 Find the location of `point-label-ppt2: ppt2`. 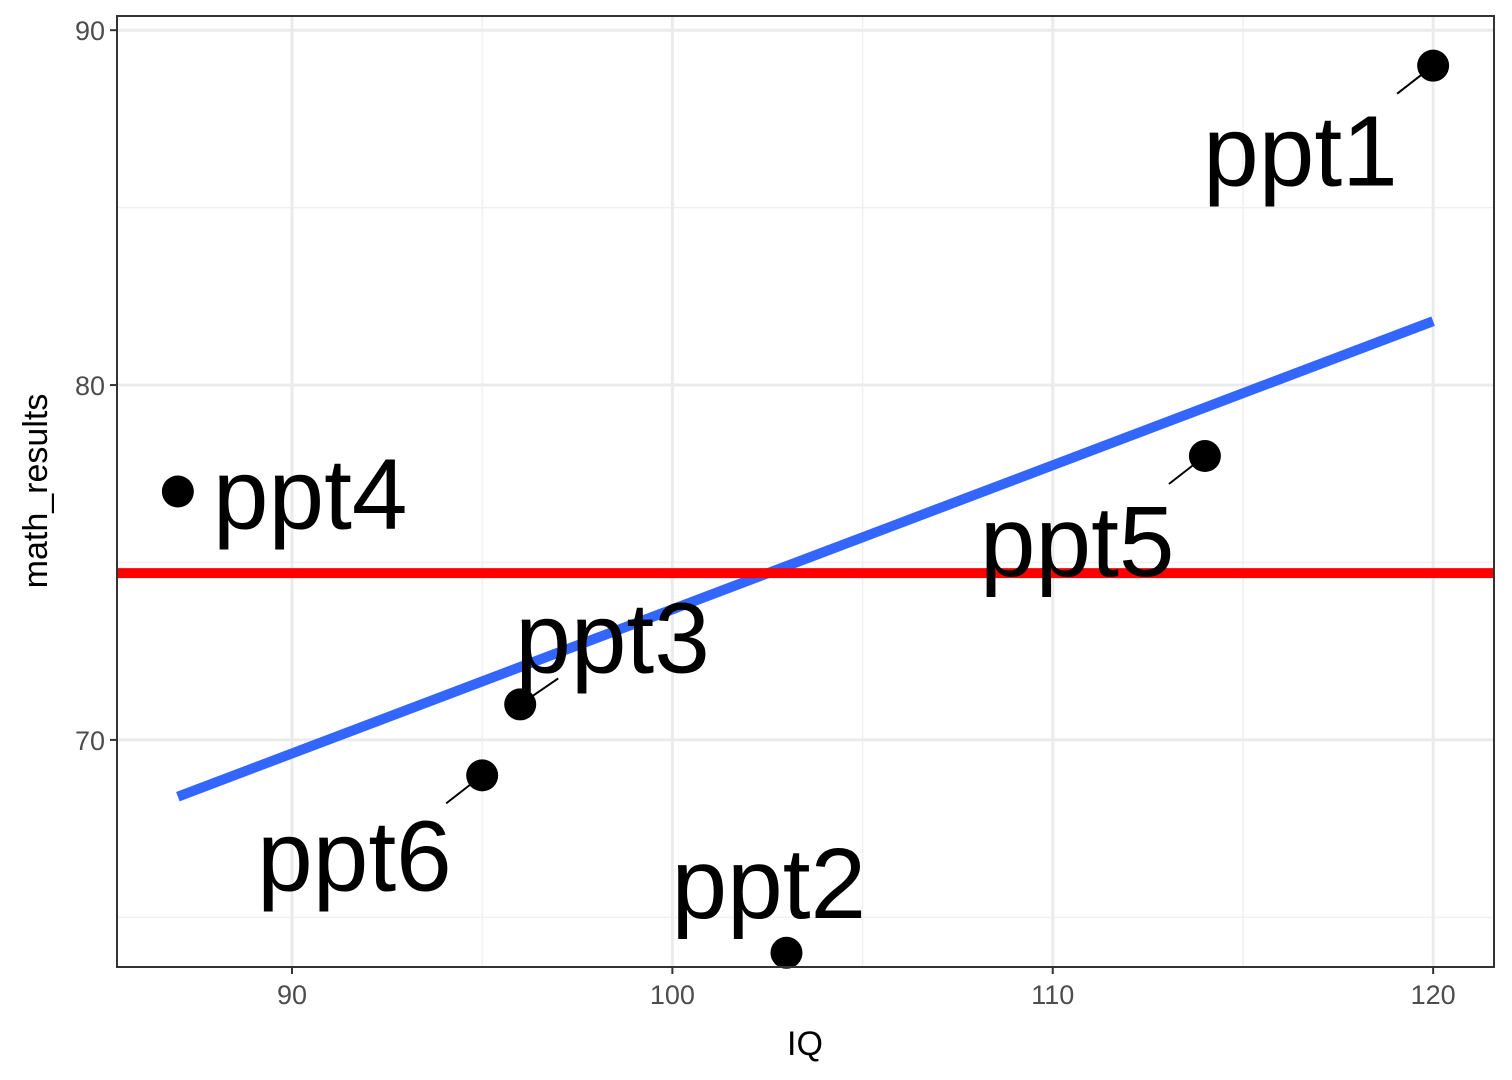

point-label-ppt2: ppt2 is located at coordinates (768, 884).